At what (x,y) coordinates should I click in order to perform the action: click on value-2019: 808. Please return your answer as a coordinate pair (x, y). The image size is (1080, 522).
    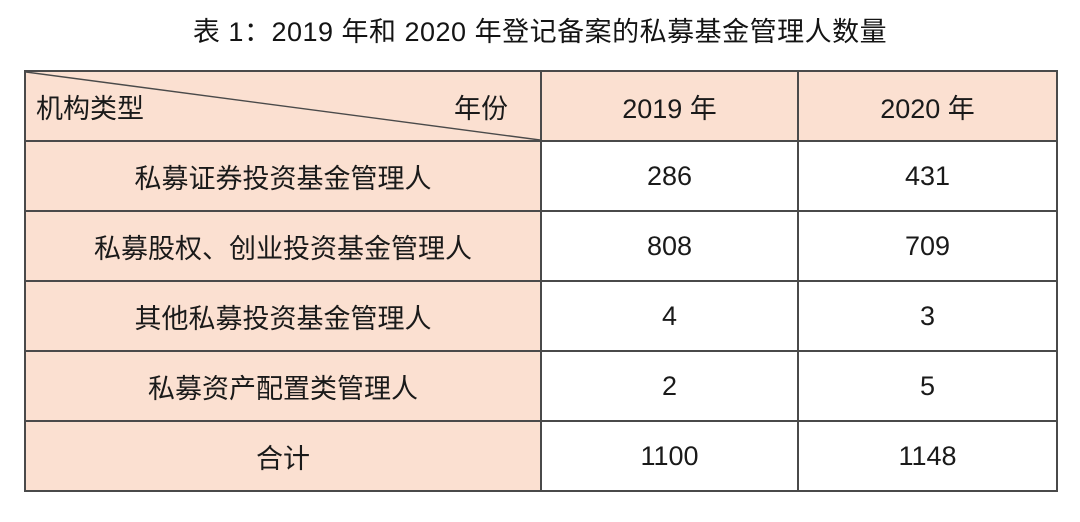
    Looking at the image, I should click on (669, 246).